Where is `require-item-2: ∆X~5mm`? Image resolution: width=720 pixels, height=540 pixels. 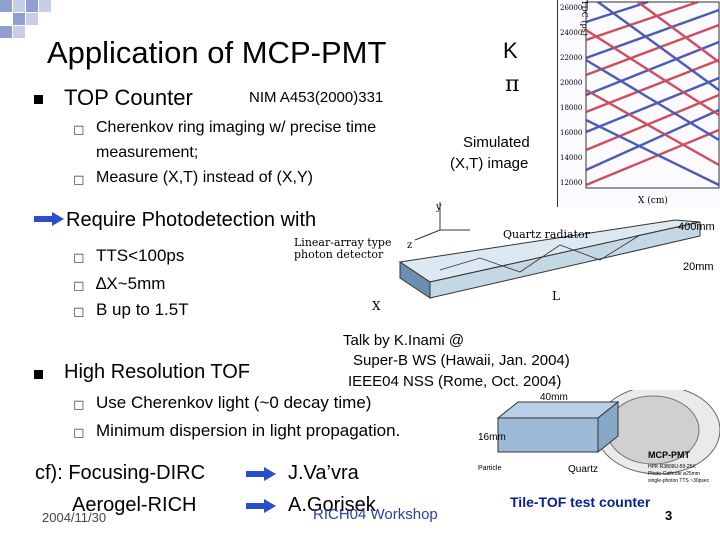
require-item-2: ∆X~5mm is located at coordinates (131, 283).